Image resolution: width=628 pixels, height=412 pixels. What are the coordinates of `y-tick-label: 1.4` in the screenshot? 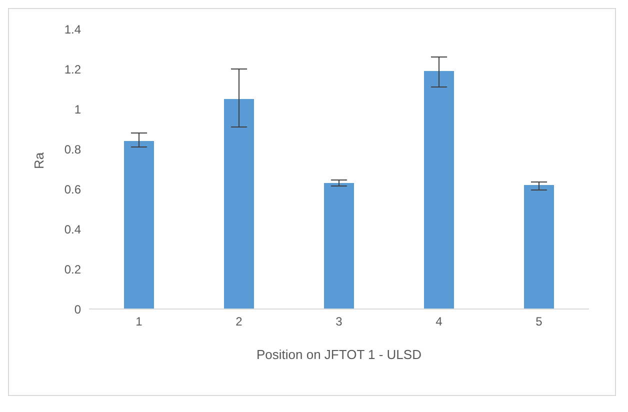 It's located at (73, 29).